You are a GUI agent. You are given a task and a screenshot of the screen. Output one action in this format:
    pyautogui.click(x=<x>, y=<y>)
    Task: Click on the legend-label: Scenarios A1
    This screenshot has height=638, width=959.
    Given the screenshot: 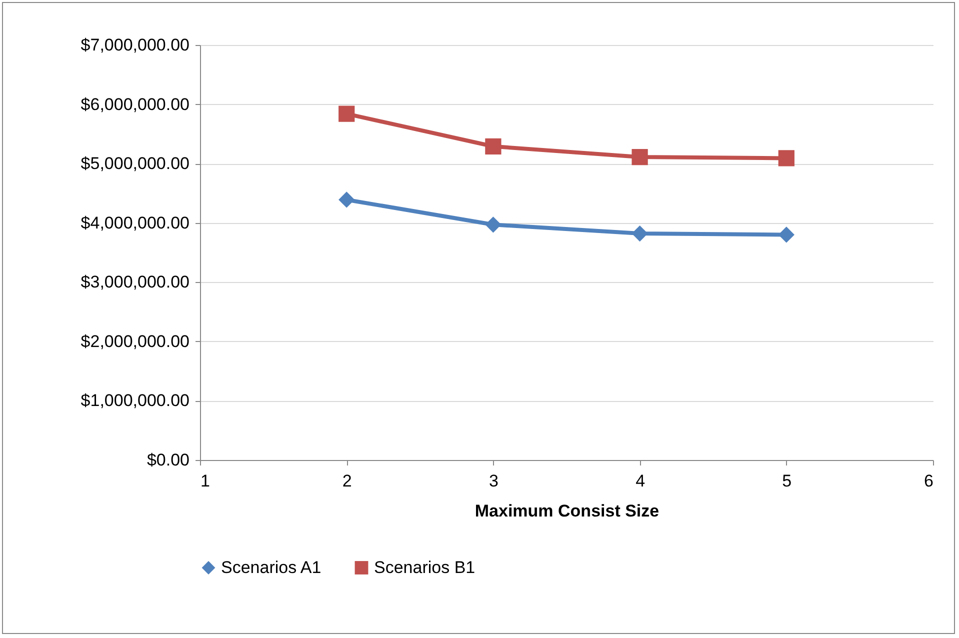 What is the action you would take?
    pyautogui.click(x=271, y=567)
    